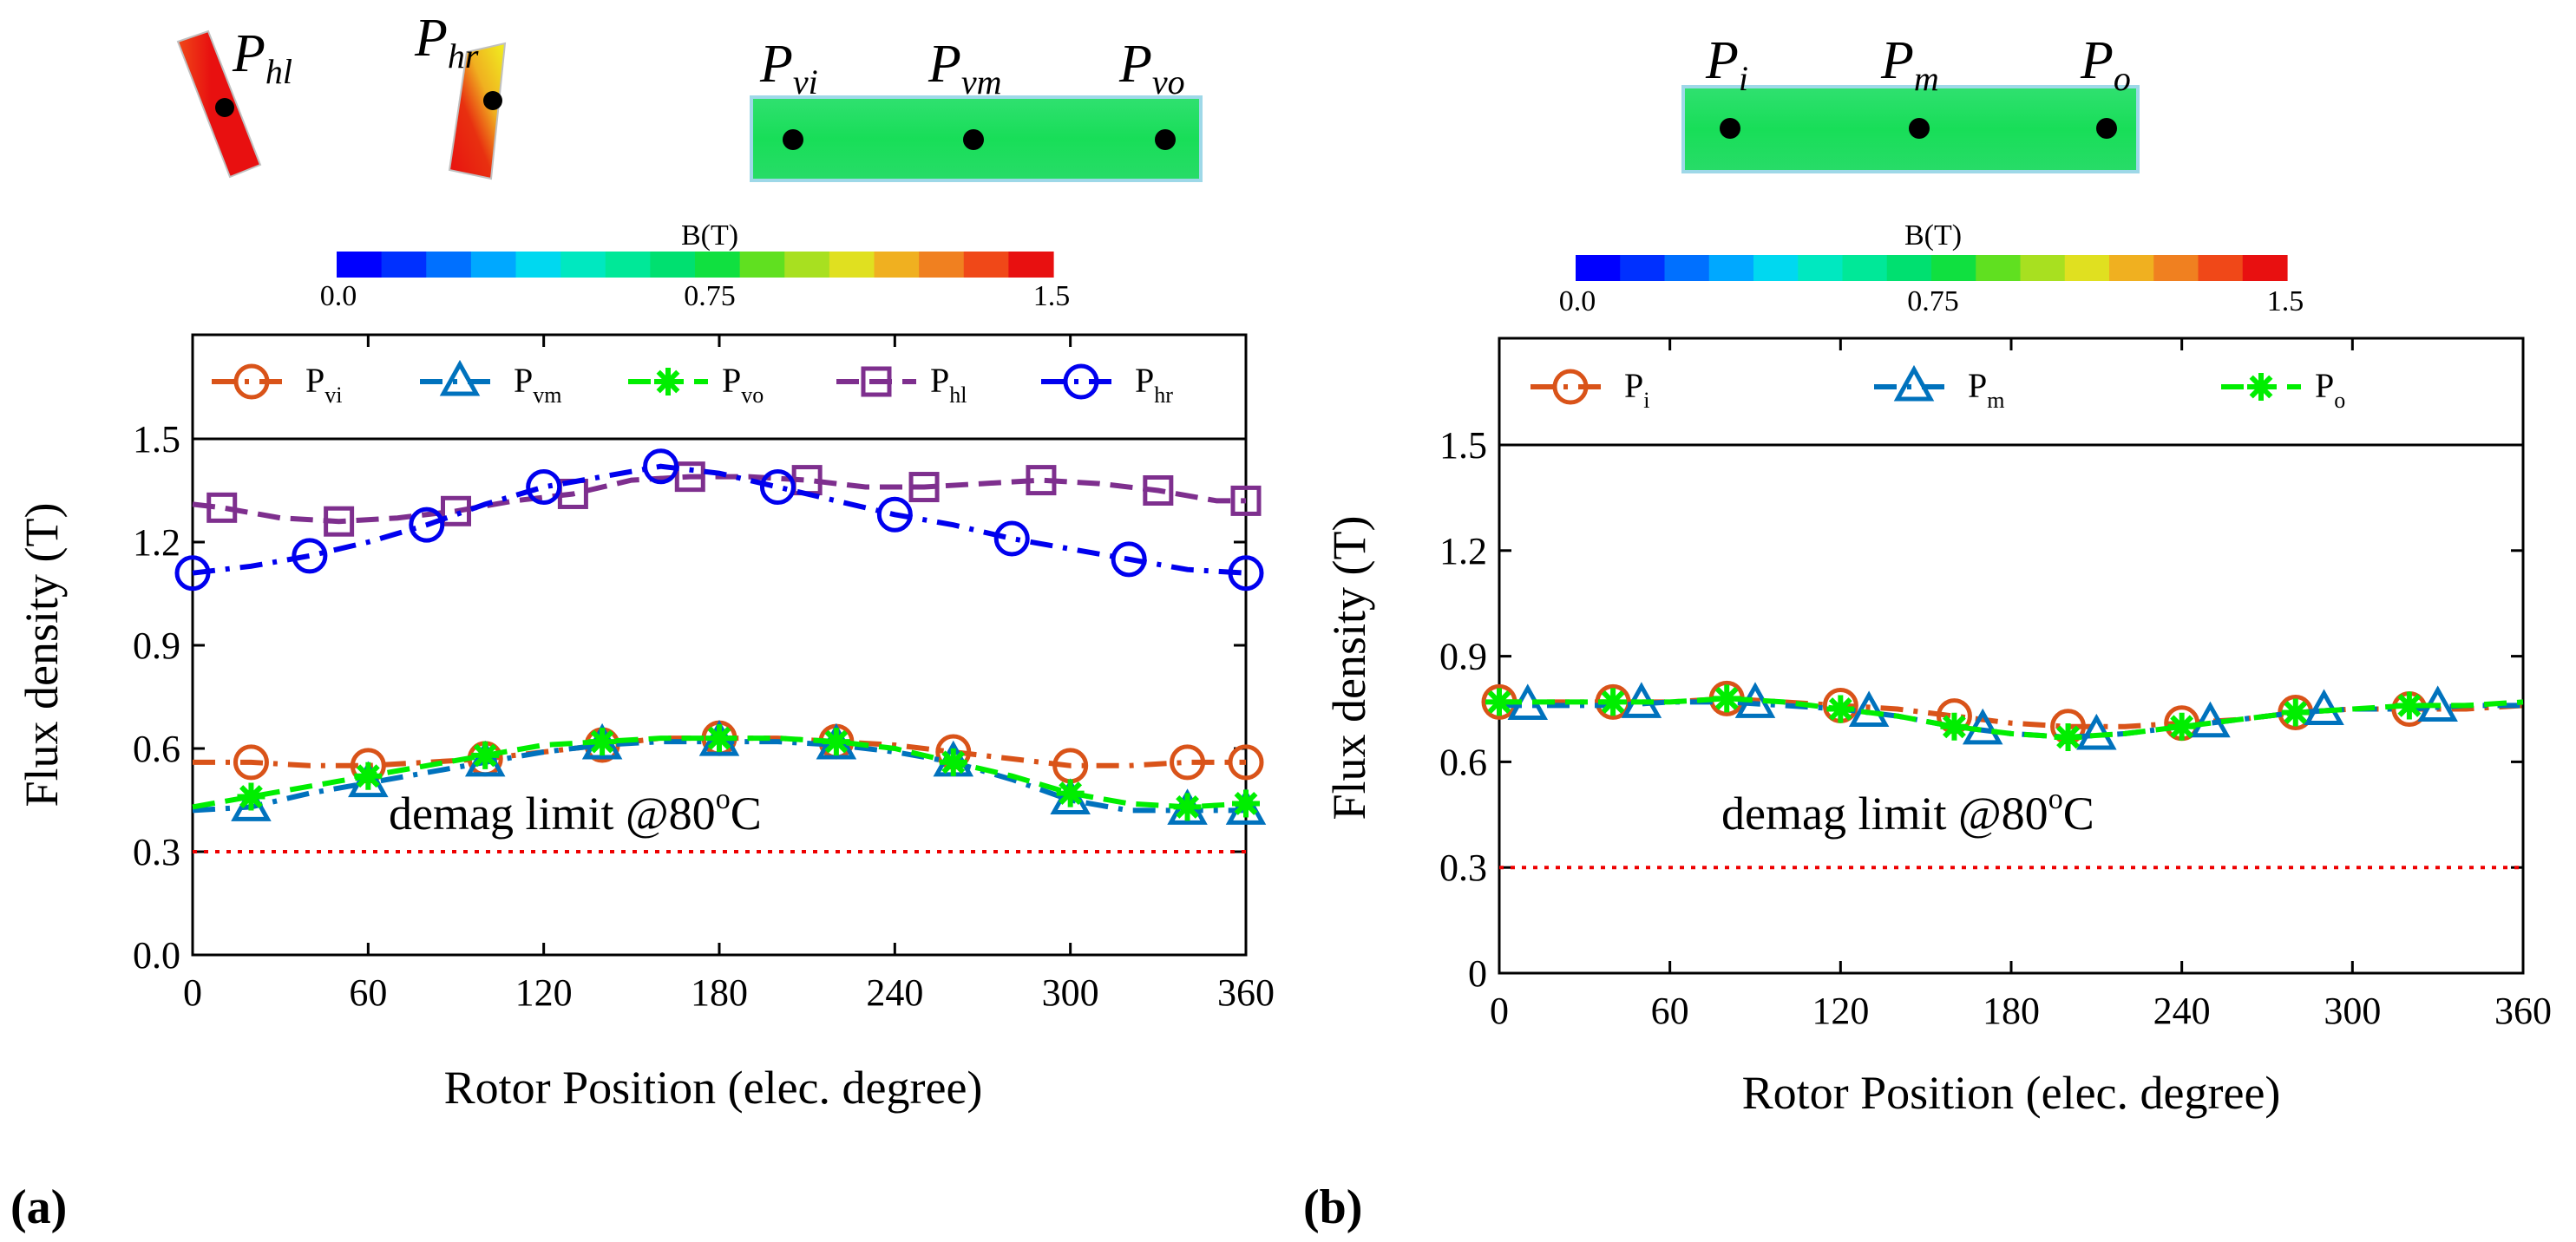  Describe the element at coordinates (696, 384) in the screenshot. I see `chart-a-legend-item-vo: Pvo` at that location.